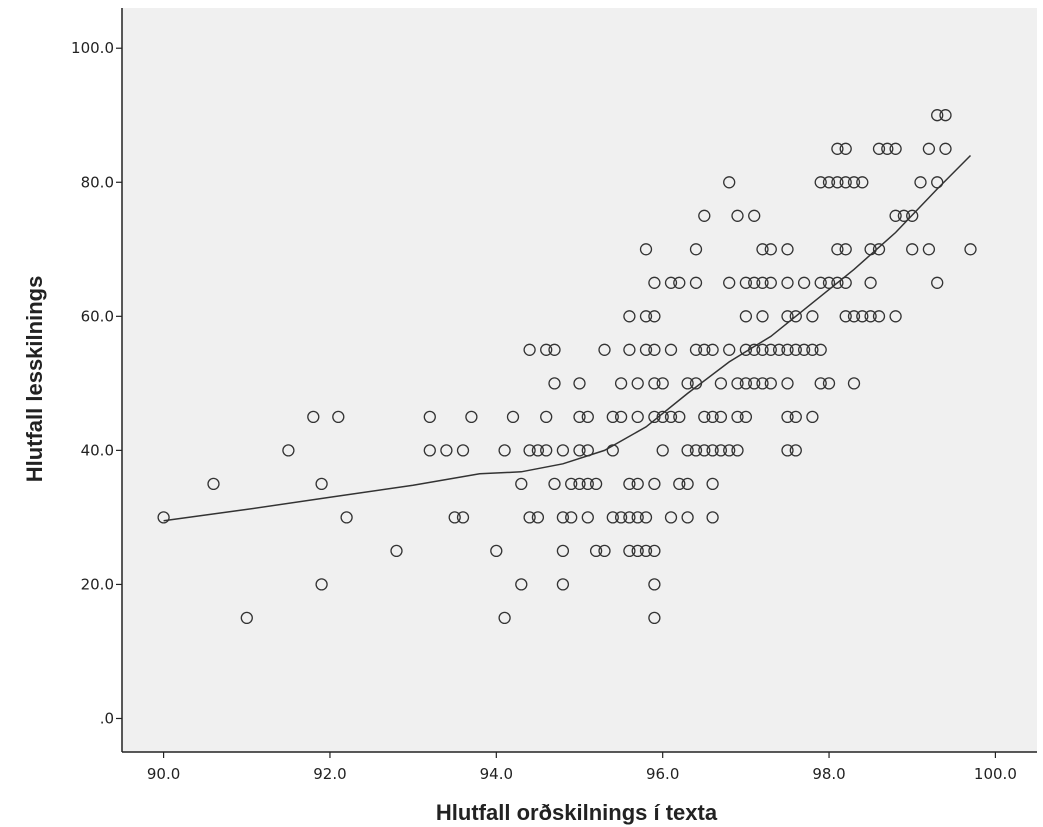 The height and width of the screenshot is (827, 1043). What do you see at coordinates (496, 774) in the screenshot?
I see `x-tick-label: 94.0` at bounding box center [496, 774].